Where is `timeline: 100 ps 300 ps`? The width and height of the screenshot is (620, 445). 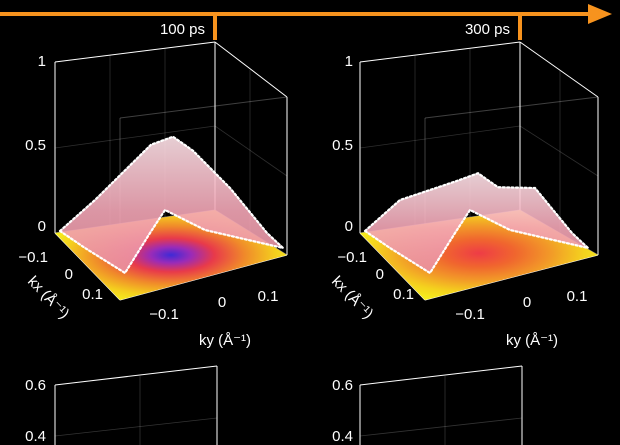 timeline: 100 ps 300 ps is located at coordinates (306, 22).